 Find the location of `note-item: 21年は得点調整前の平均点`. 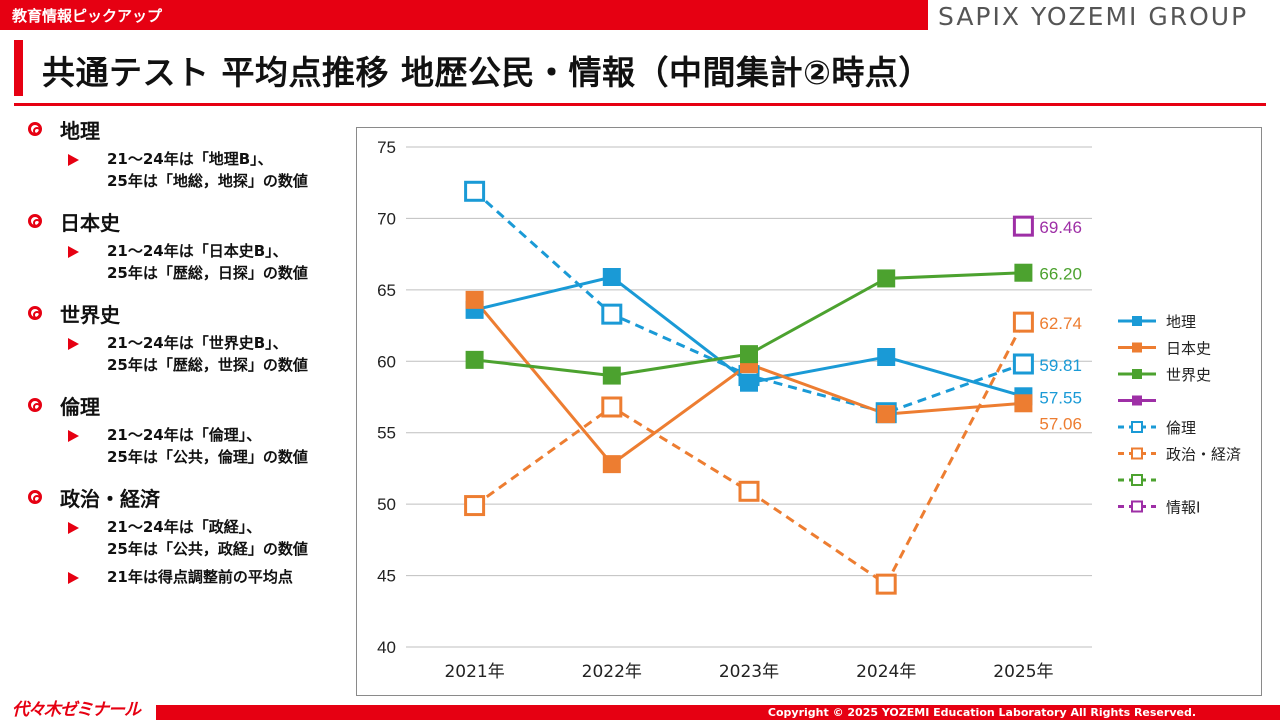

note-item: 21年は得点調整前の平均点 is located at coordinates (189, 577).